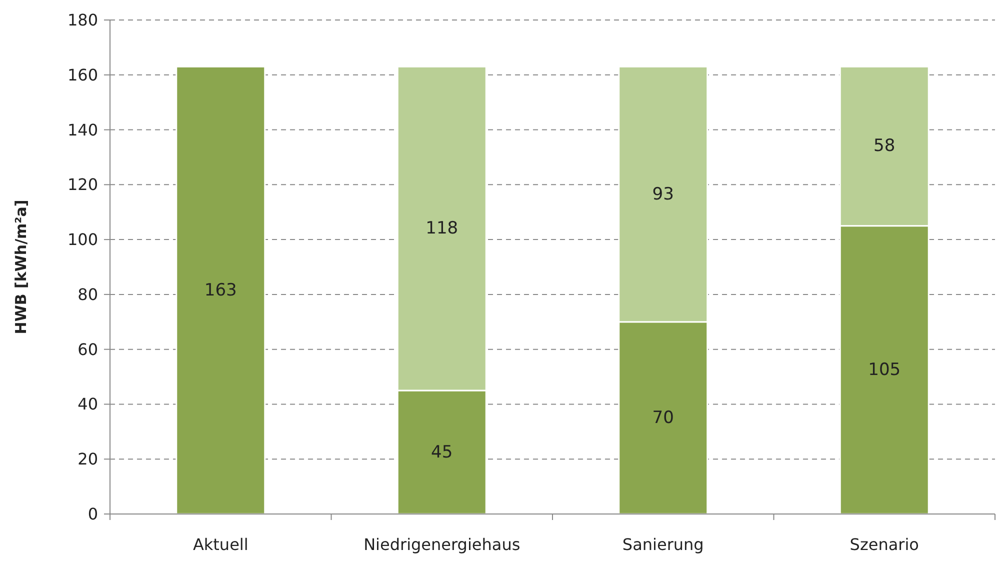 This screenshot has width=997, height=561. I want to click on bar, so click(221, 290).